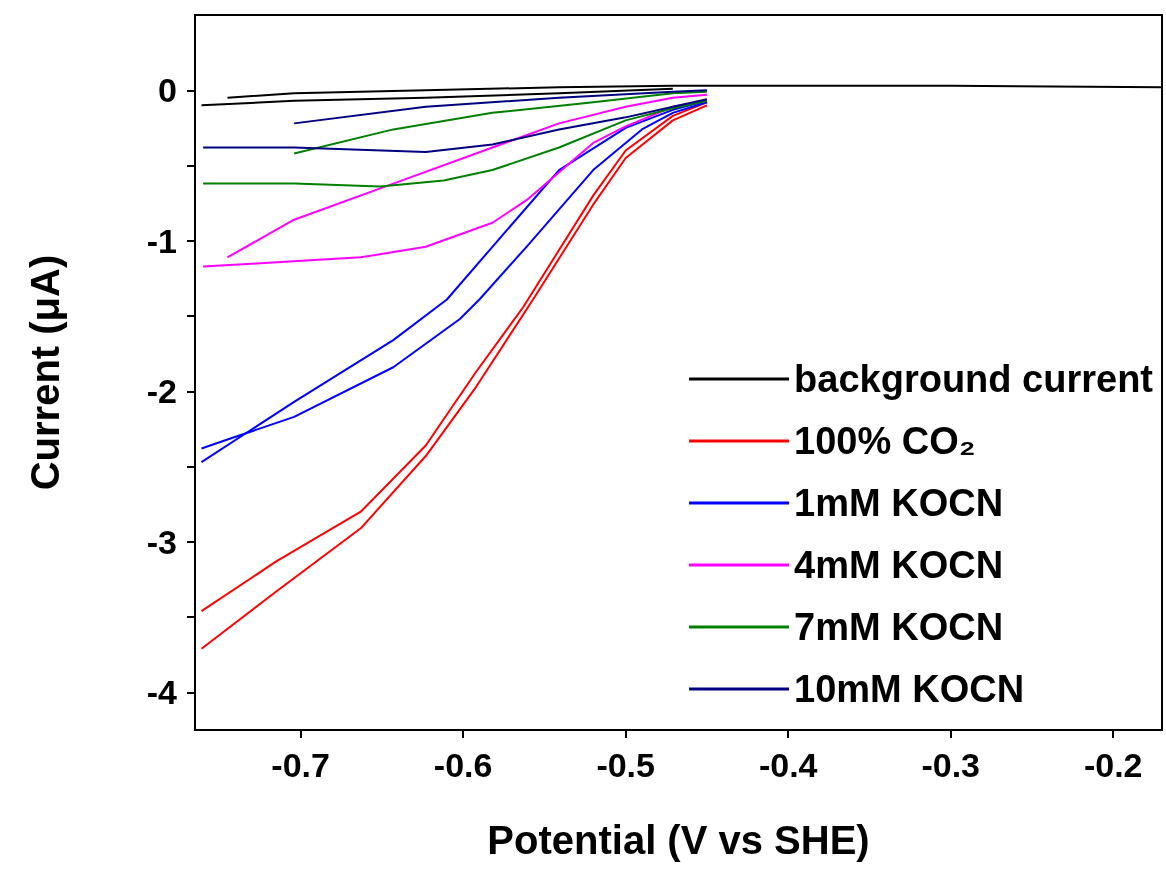 The height and width of the screenshot is (883, 1166). What do you see at coordinates (974, 379) in the screenshot?
I see `legend-label: background current` at bounding box center [974, 379].